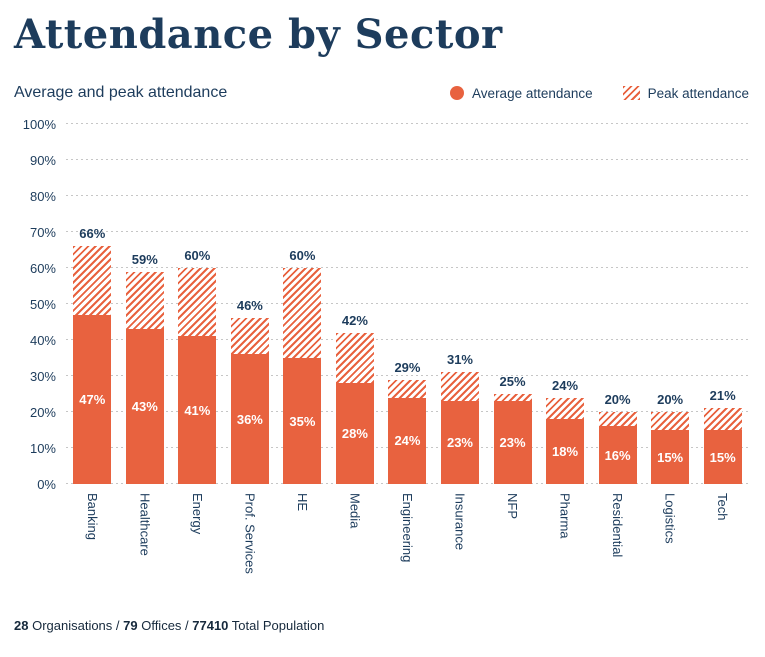 This screenshot has width=765, height=657. Describe the element at coordinates (407, 367) in the screenshot. I see `peak-value-label: 29%` at that location.